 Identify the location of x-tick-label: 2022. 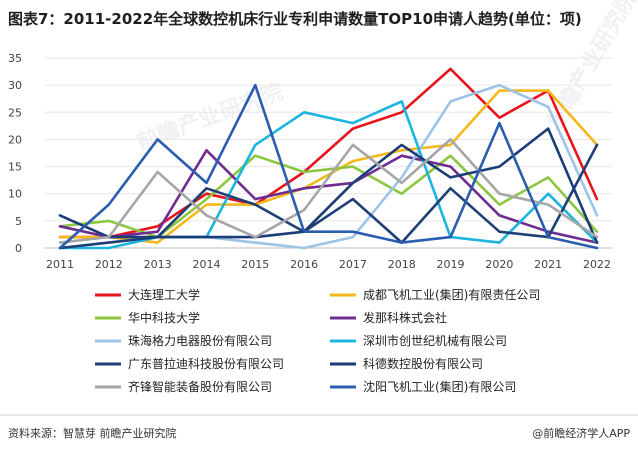
(597, 264).